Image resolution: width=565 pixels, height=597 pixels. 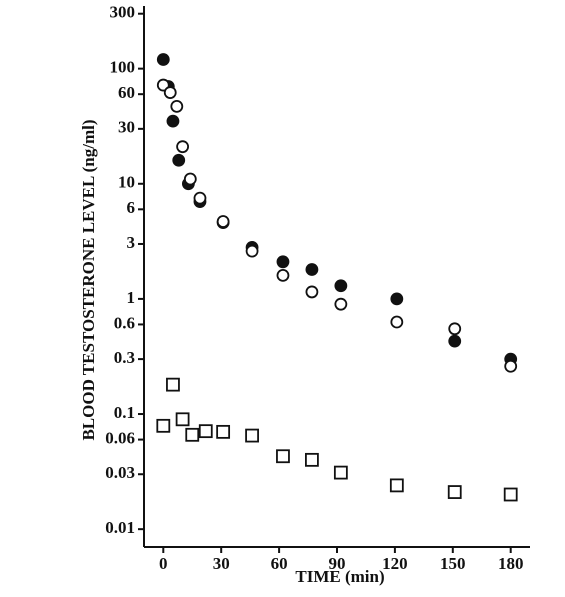 What do you see at coordinates (126, 92) in the screenshot?
I see `y-tick-label: 60` at bounding box center [126, 92].